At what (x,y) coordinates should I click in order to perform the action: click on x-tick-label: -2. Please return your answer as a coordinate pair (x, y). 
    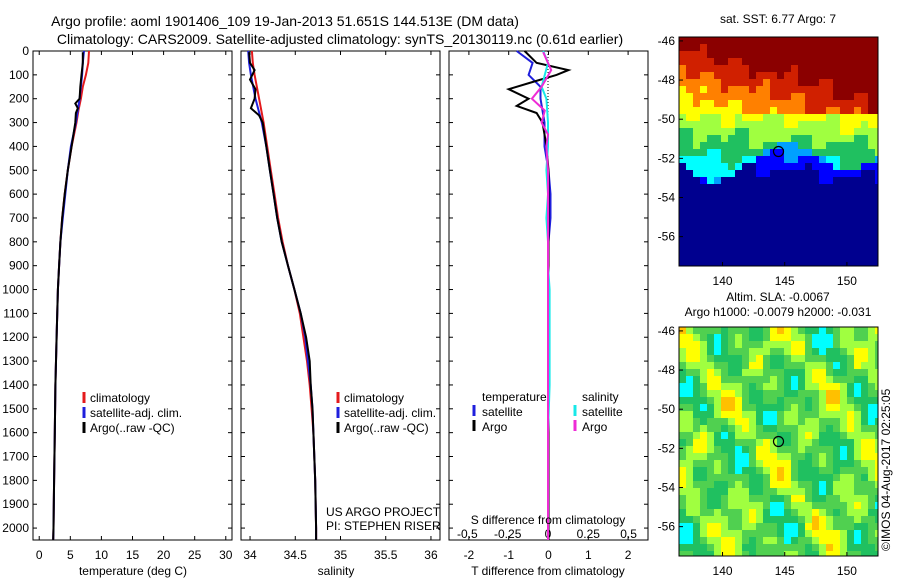
    Looking at the image, I should click on (469, 555).